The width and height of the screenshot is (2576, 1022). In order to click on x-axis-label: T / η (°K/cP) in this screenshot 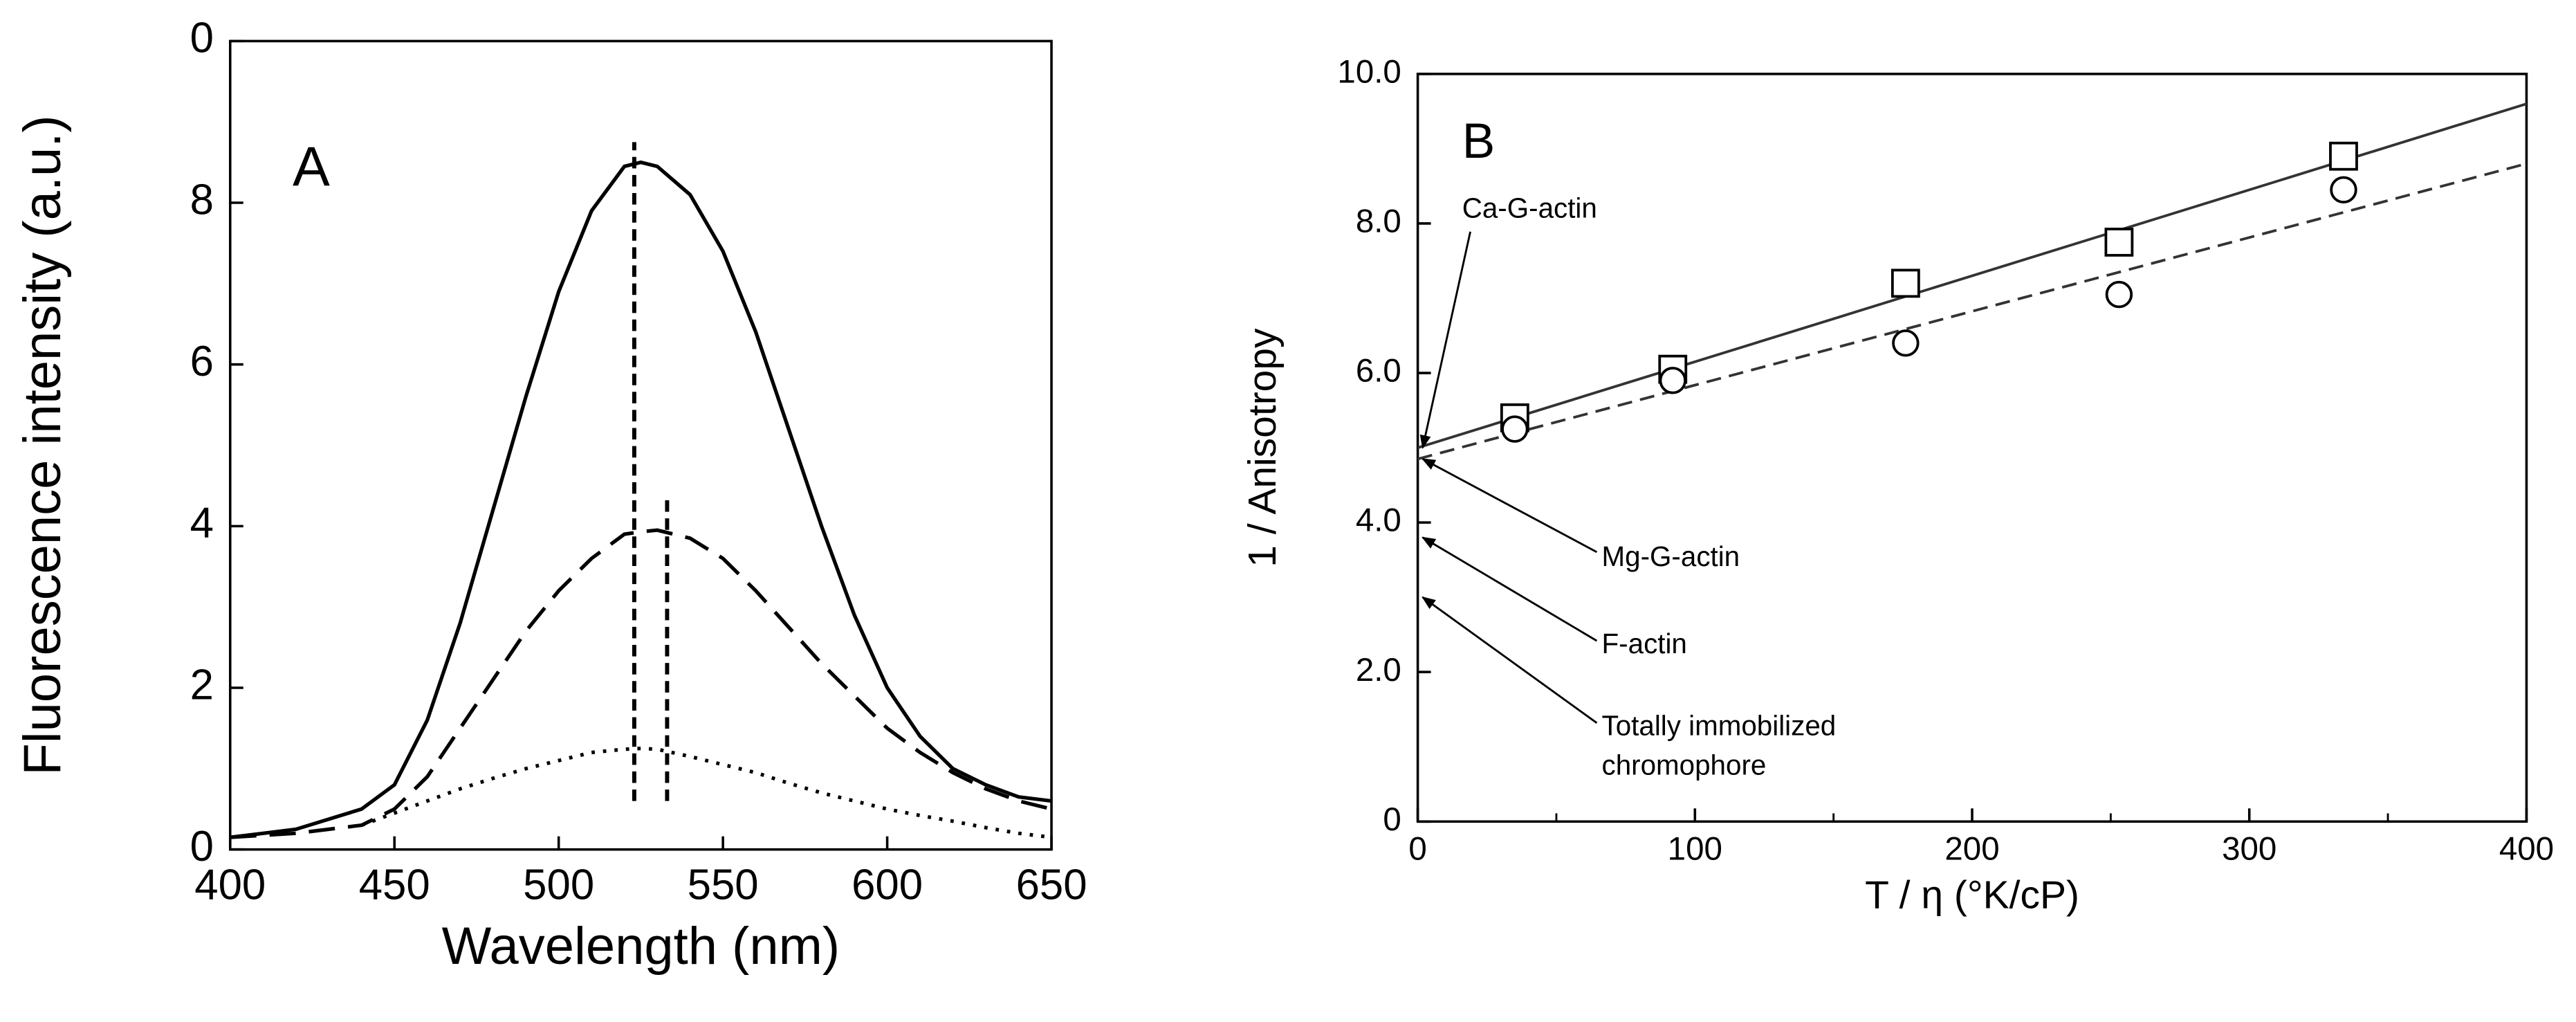, I will do `click(1972, 896)`.